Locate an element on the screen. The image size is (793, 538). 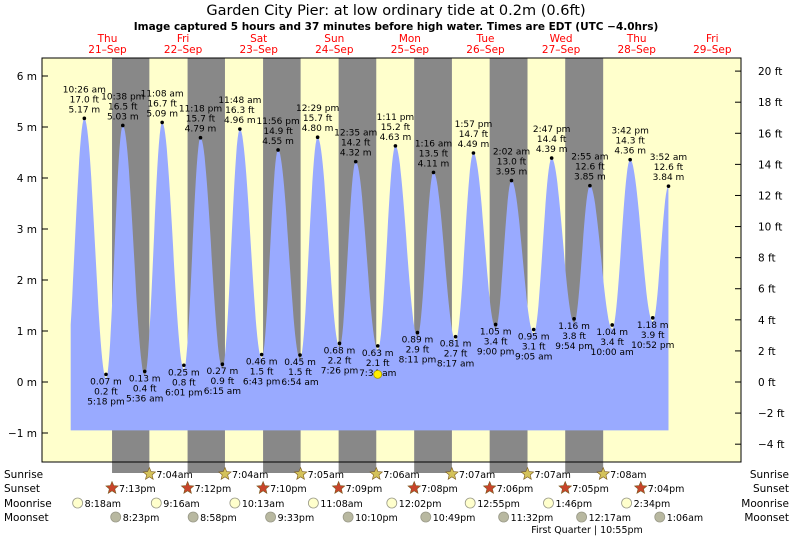
sunrise-time: 7:05am is located at coordinates (326, 475).